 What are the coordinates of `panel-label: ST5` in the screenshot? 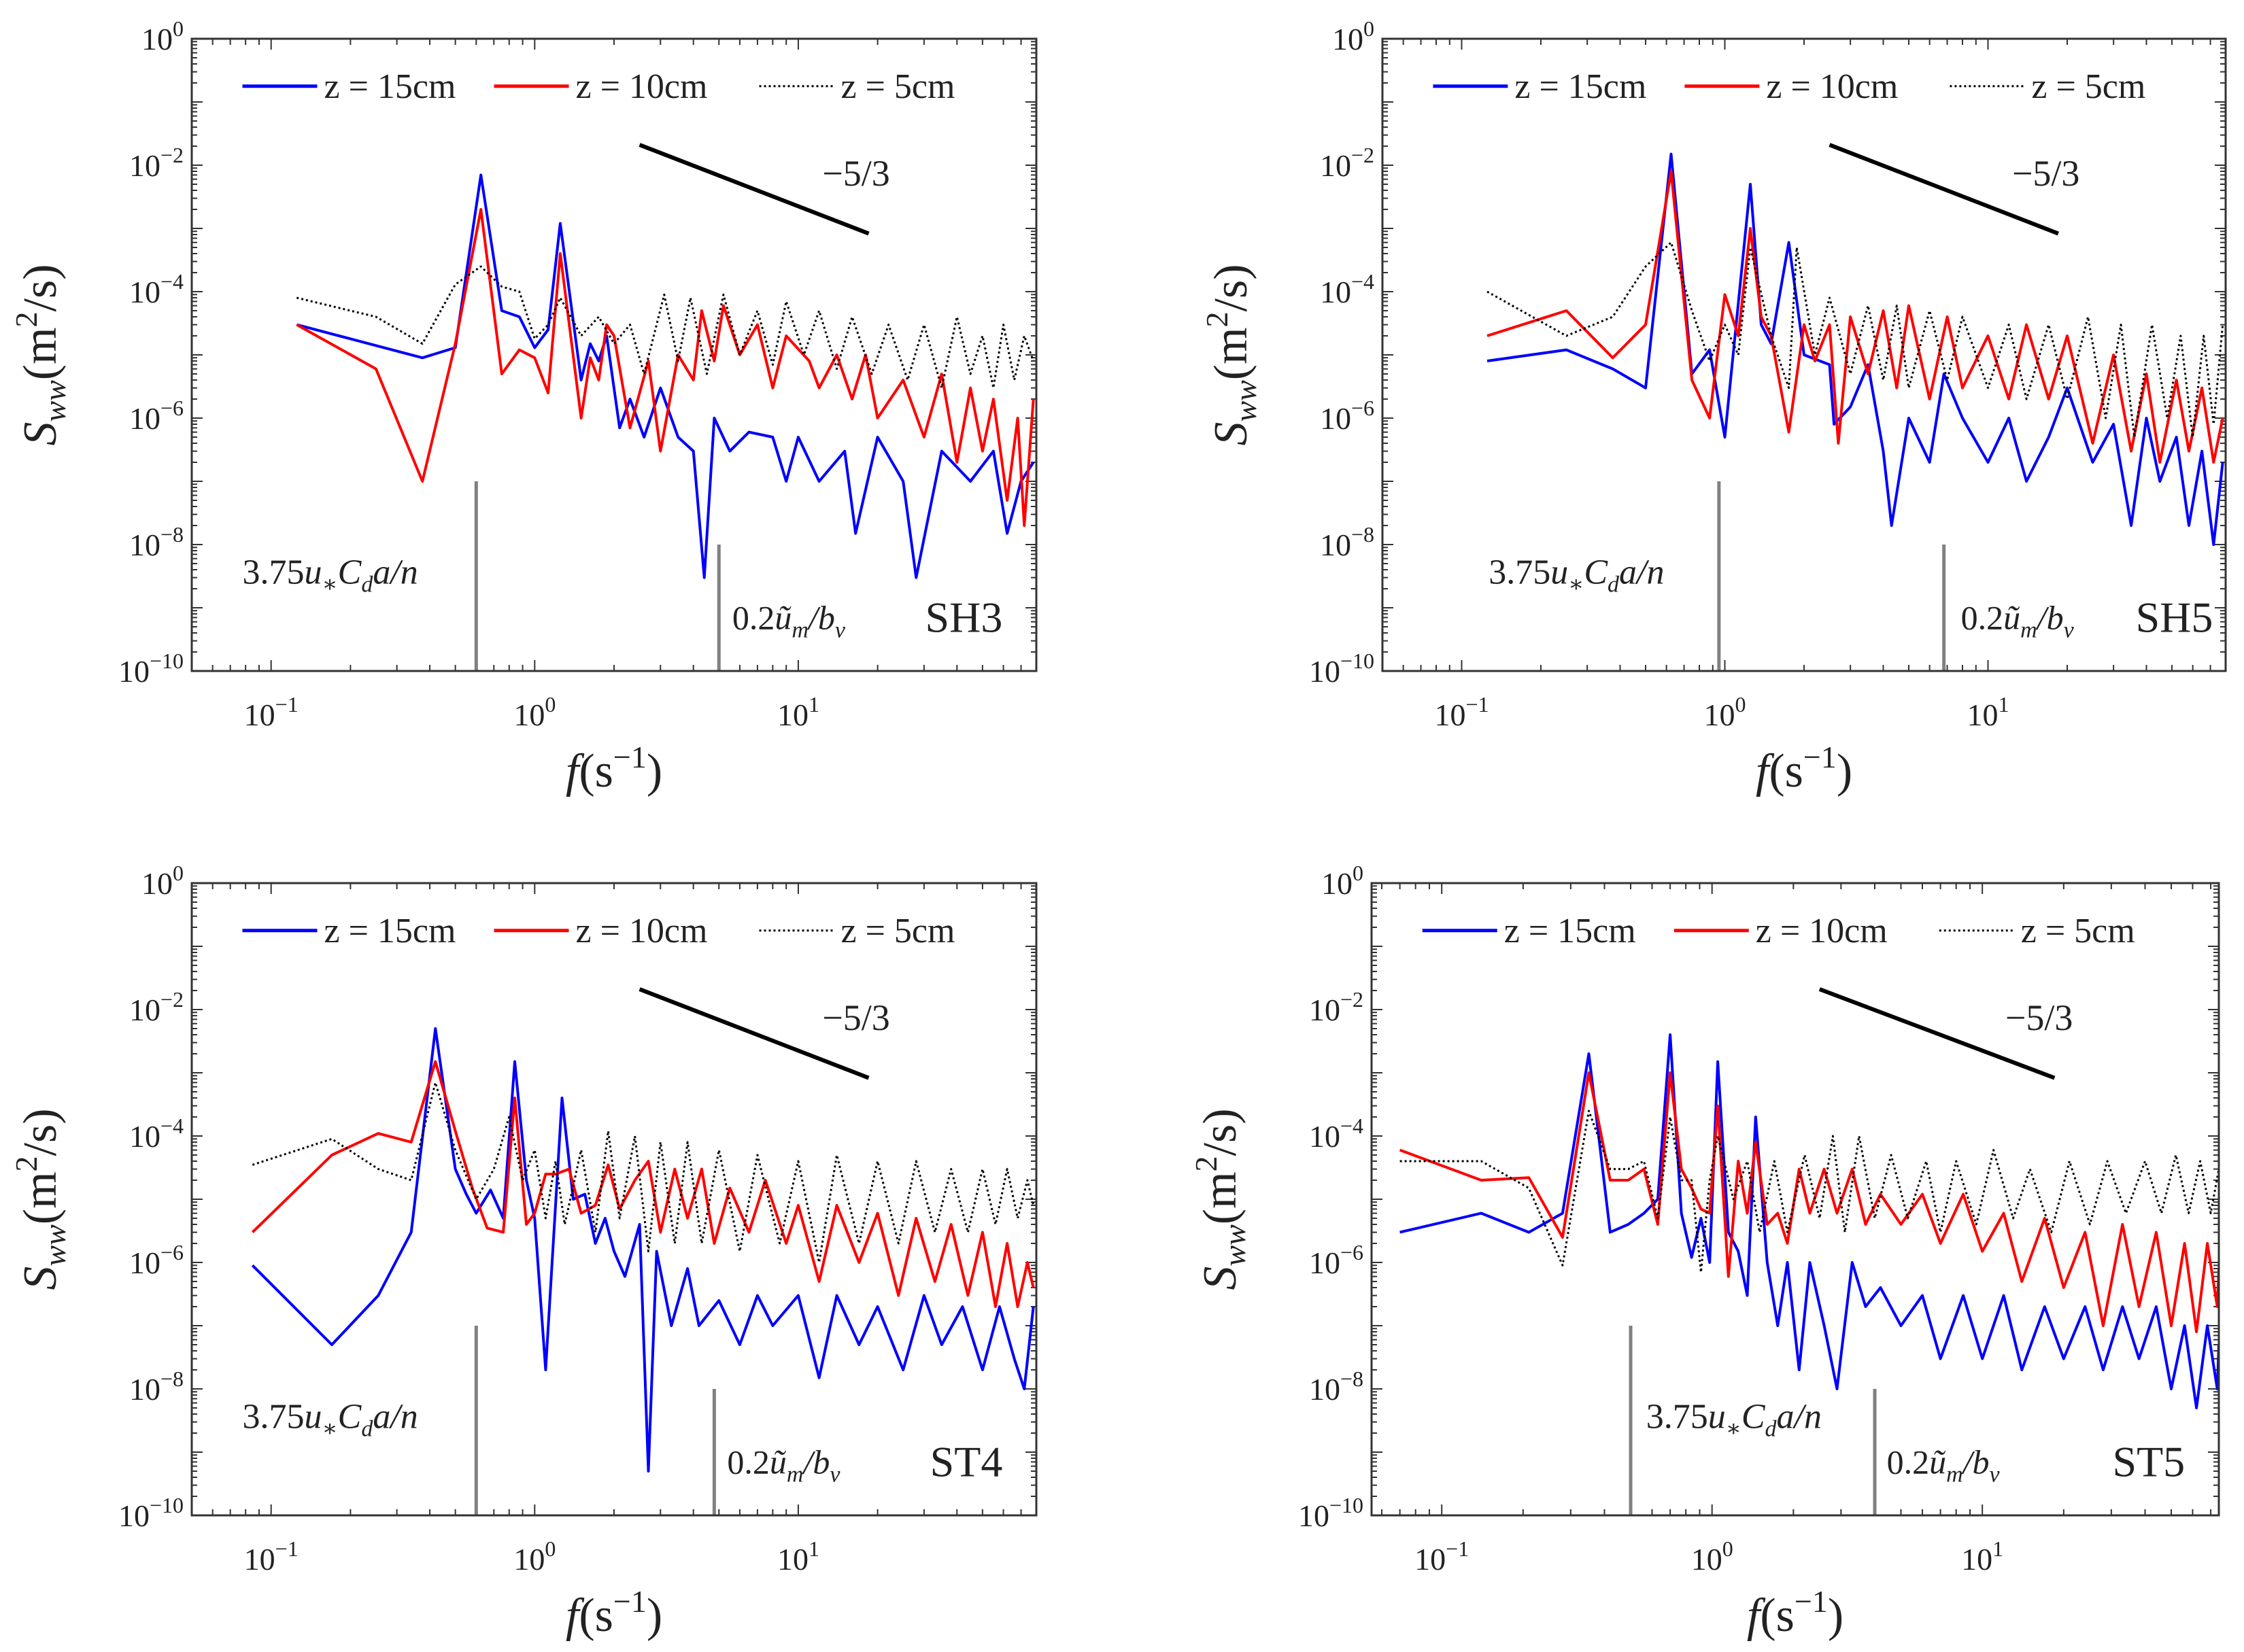 It's located at (2149, 1462).